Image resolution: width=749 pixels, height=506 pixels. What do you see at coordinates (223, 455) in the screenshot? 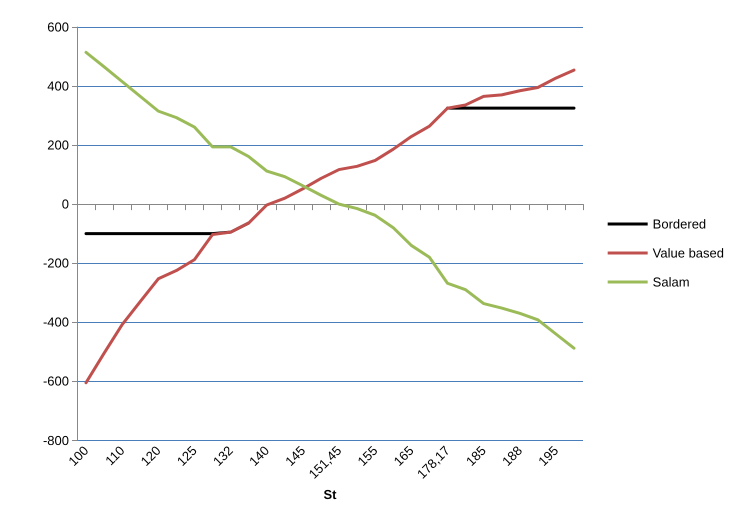
I see `x-tick-label: 132` at bounding box center [223, 455].